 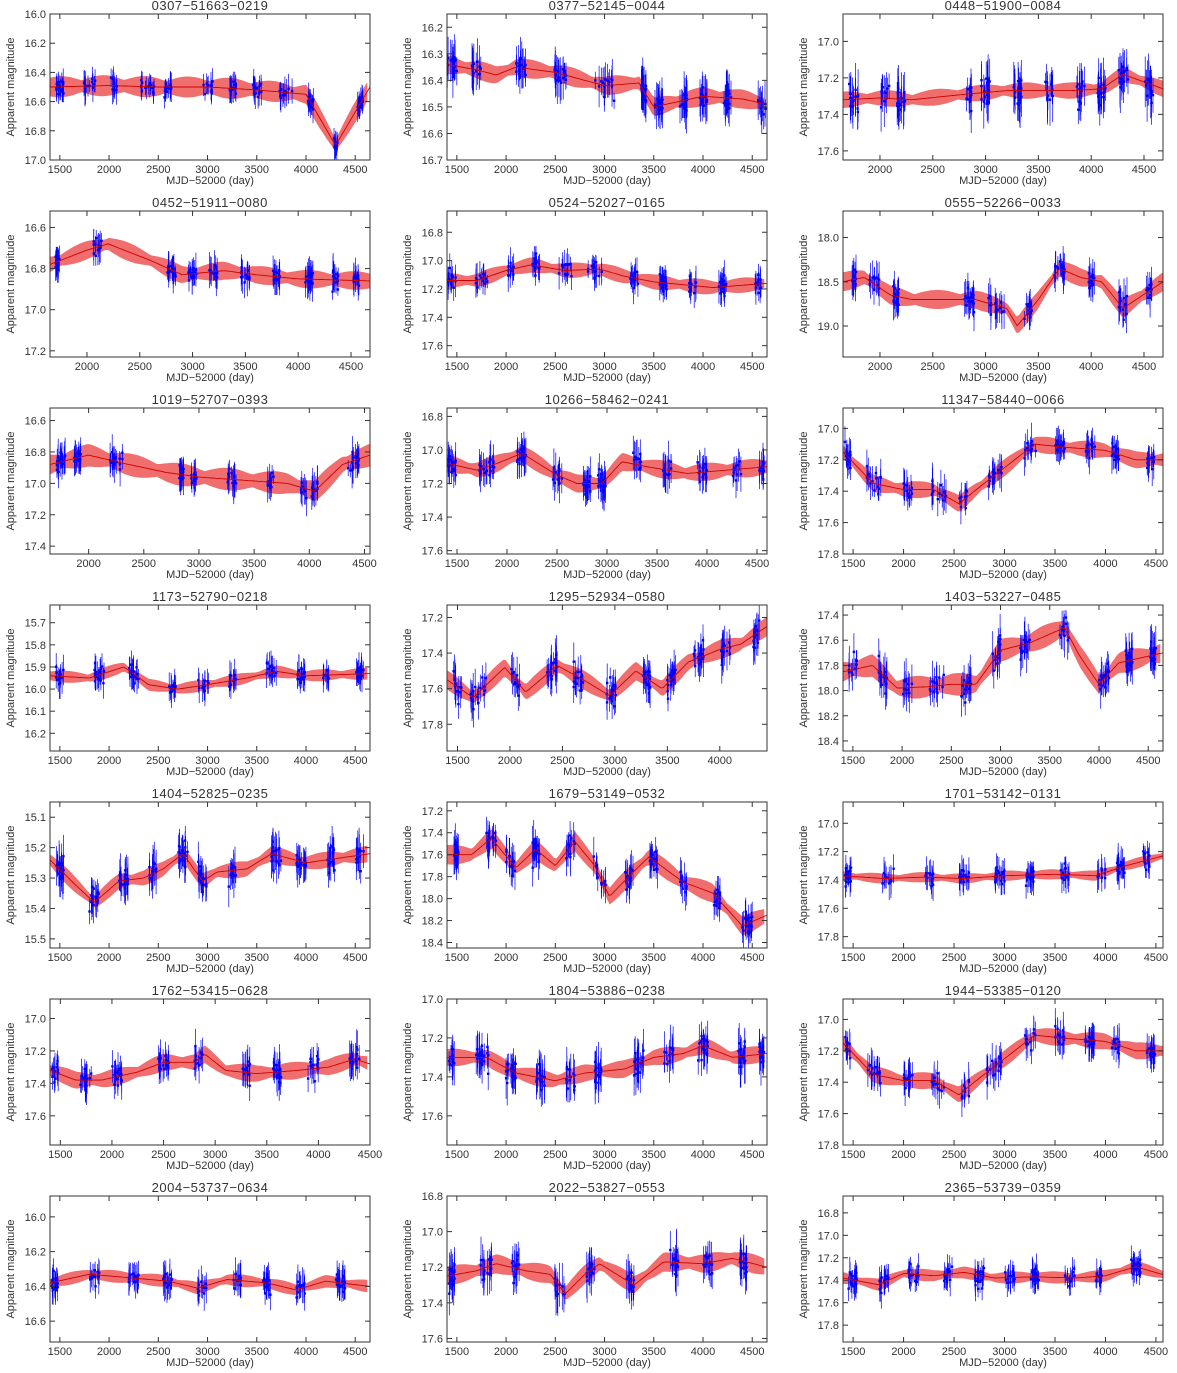 I want to click on x-tick-label: 4000, so click(x=707, y=564).